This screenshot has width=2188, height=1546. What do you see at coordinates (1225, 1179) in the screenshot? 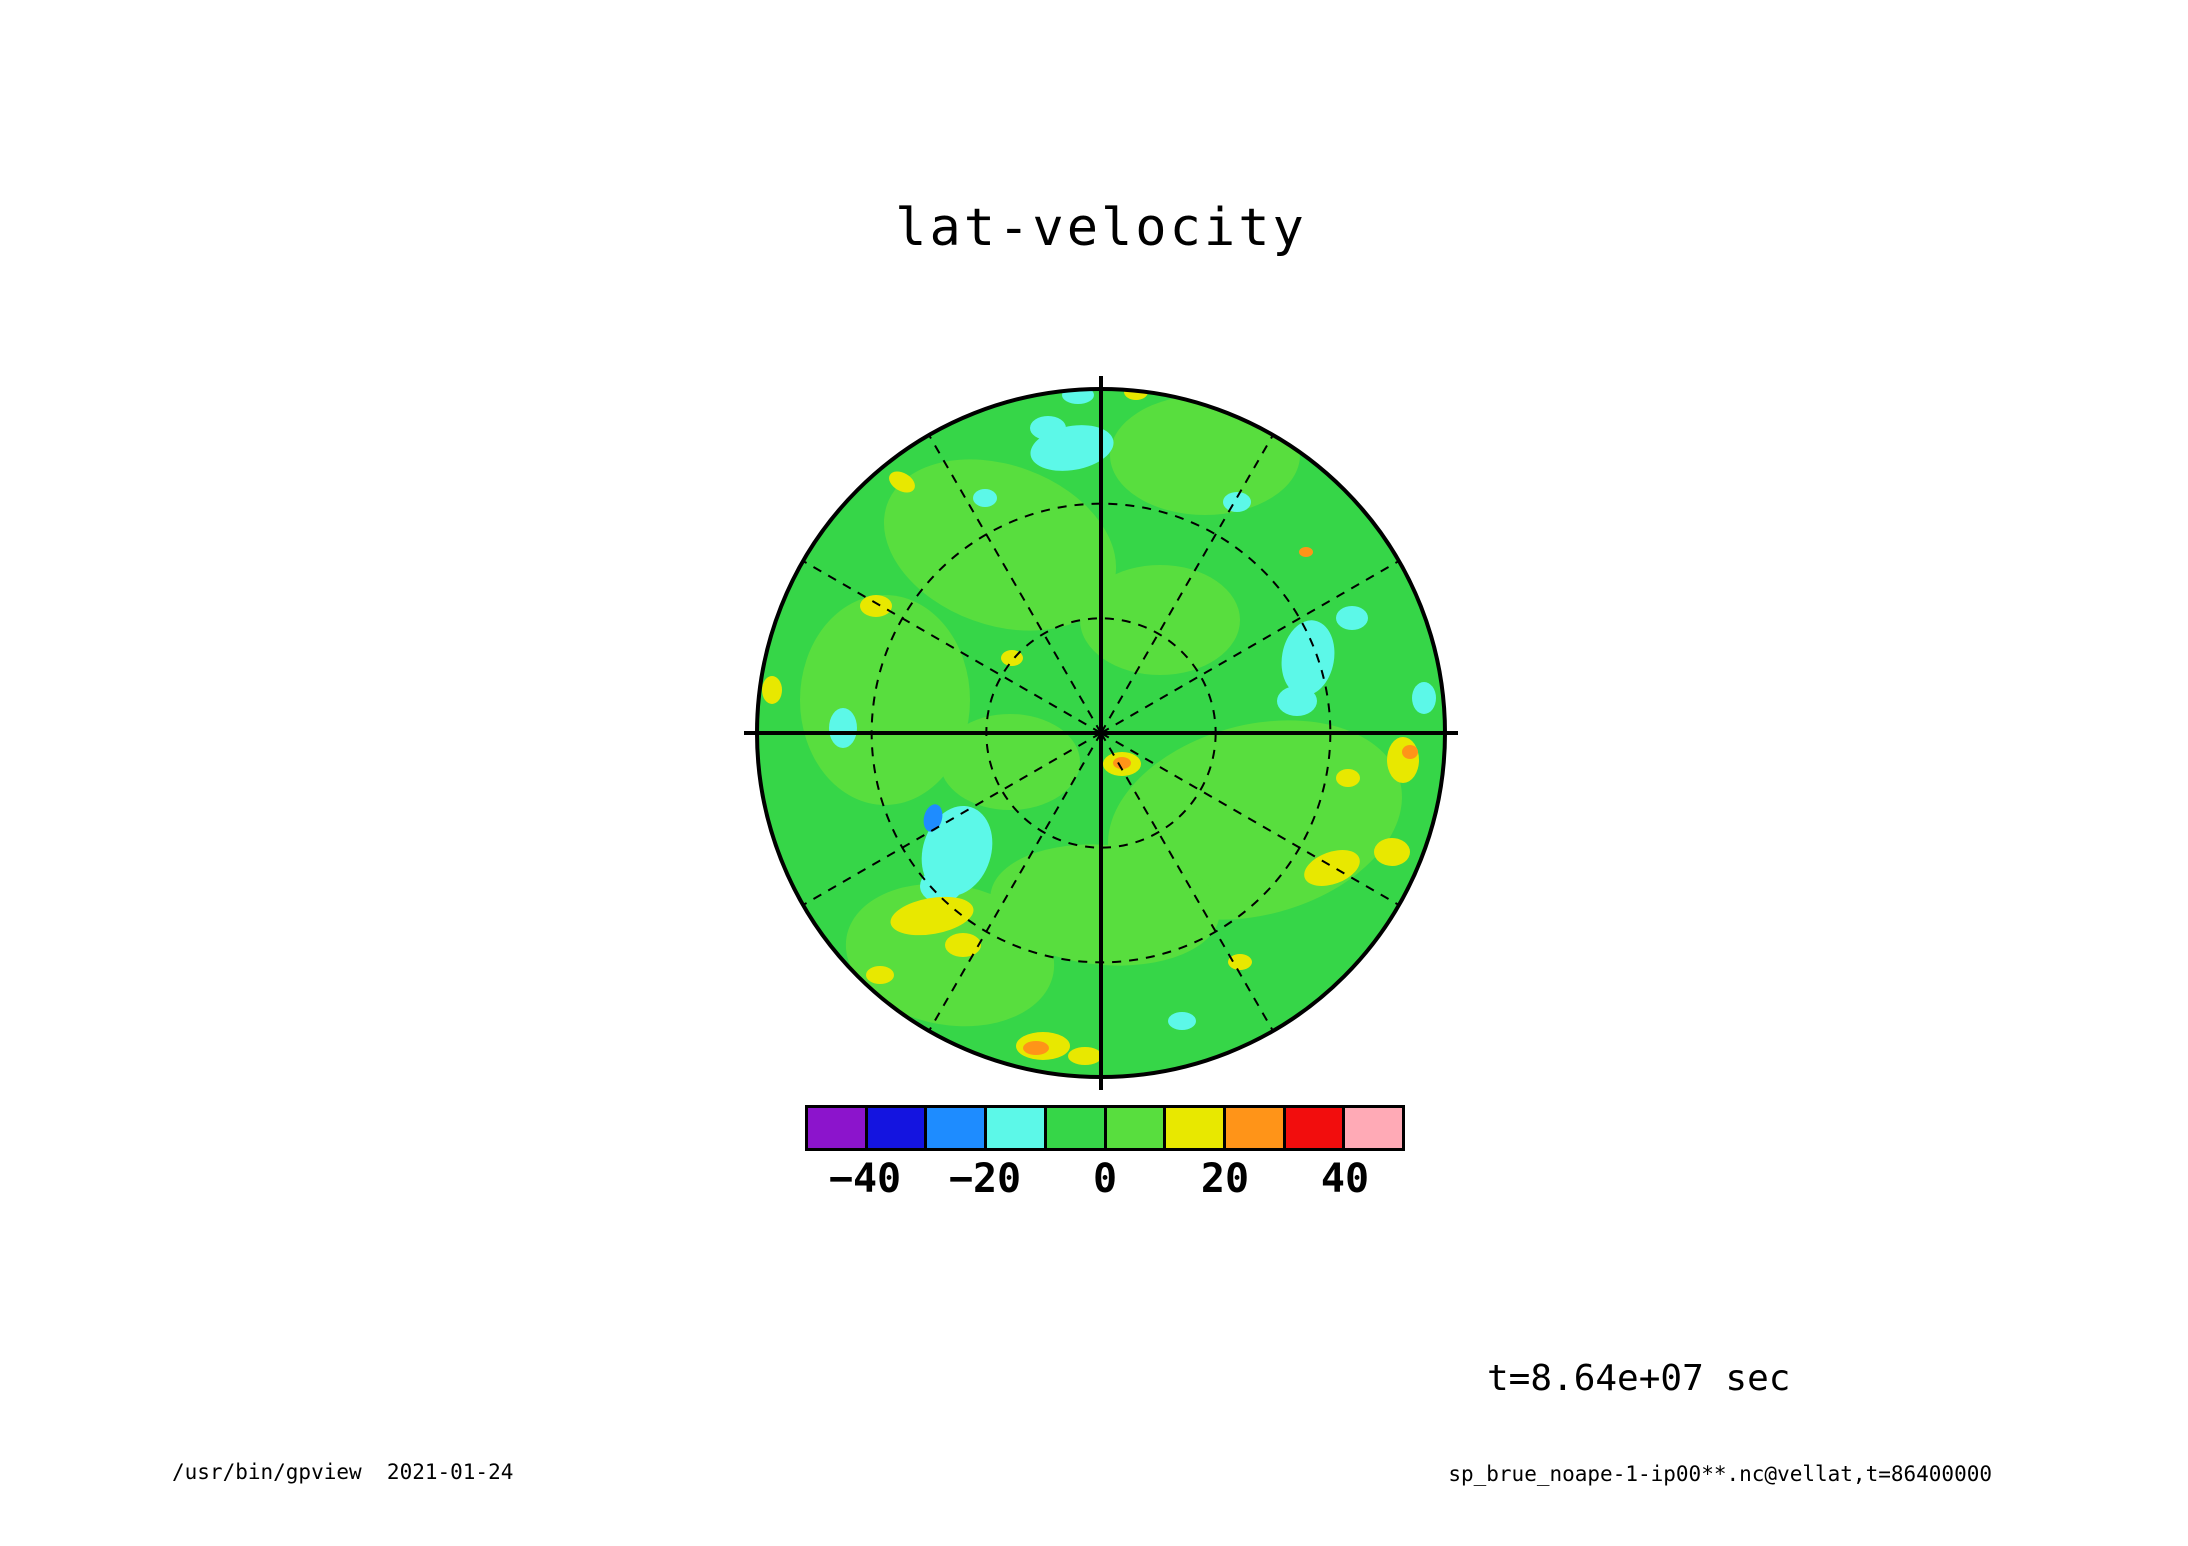
I see `colorbar-tick-label: 20` at bounding box center [1225, 1179].